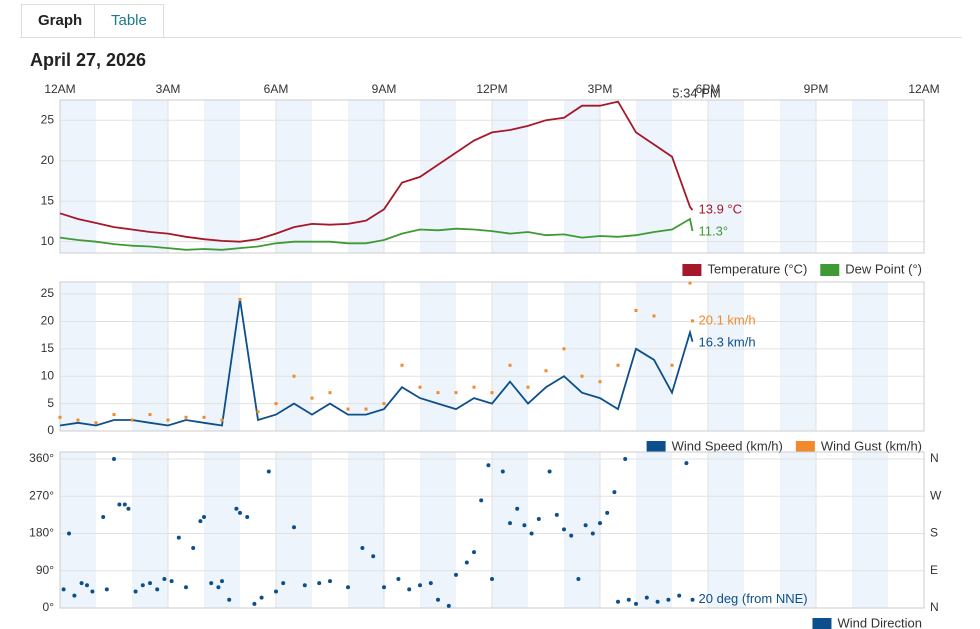 The width and height of the screenshot is (980, 629). I want to click on y-tick-label: 15, so click(48, 200).